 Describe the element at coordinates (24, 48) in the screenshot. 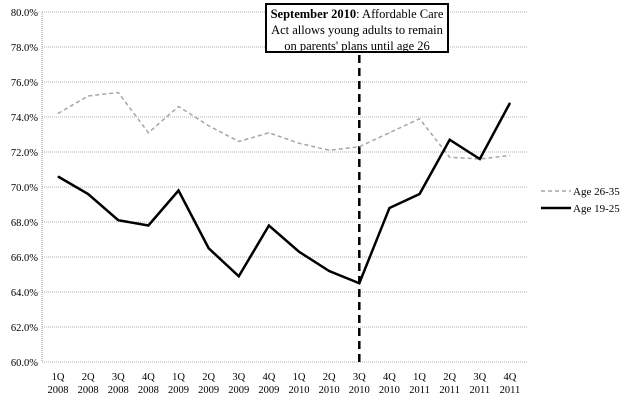

I see `y-tick-label: 78.0%` at that location.